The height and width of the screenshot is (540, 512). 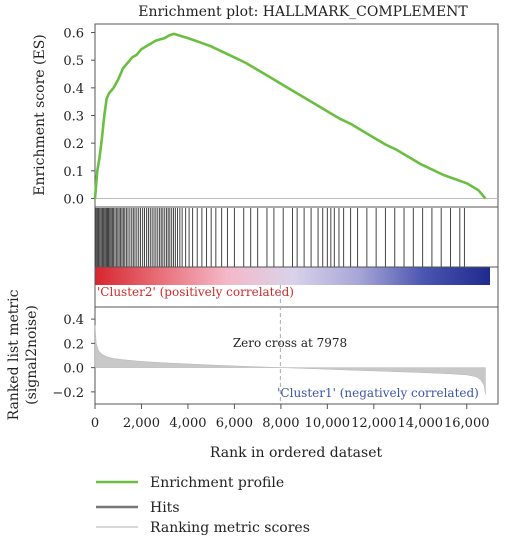 What do you see at coordinates (141, 423) in the screenshot?
I see `x-tick-label: 2,000` at bounding box center [141, 423].